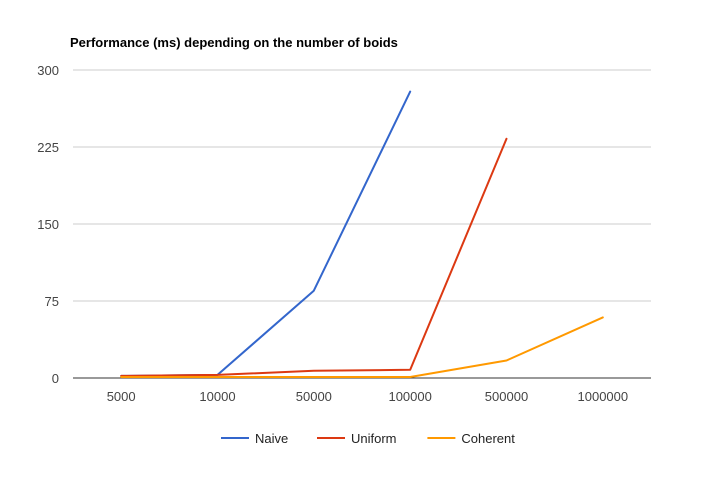 Image resolution: width=727 pixels, height=484 pixels. Describe the element at coordinates (271, 438) in the screenshot. I see `legend-label: Naive` at that location.